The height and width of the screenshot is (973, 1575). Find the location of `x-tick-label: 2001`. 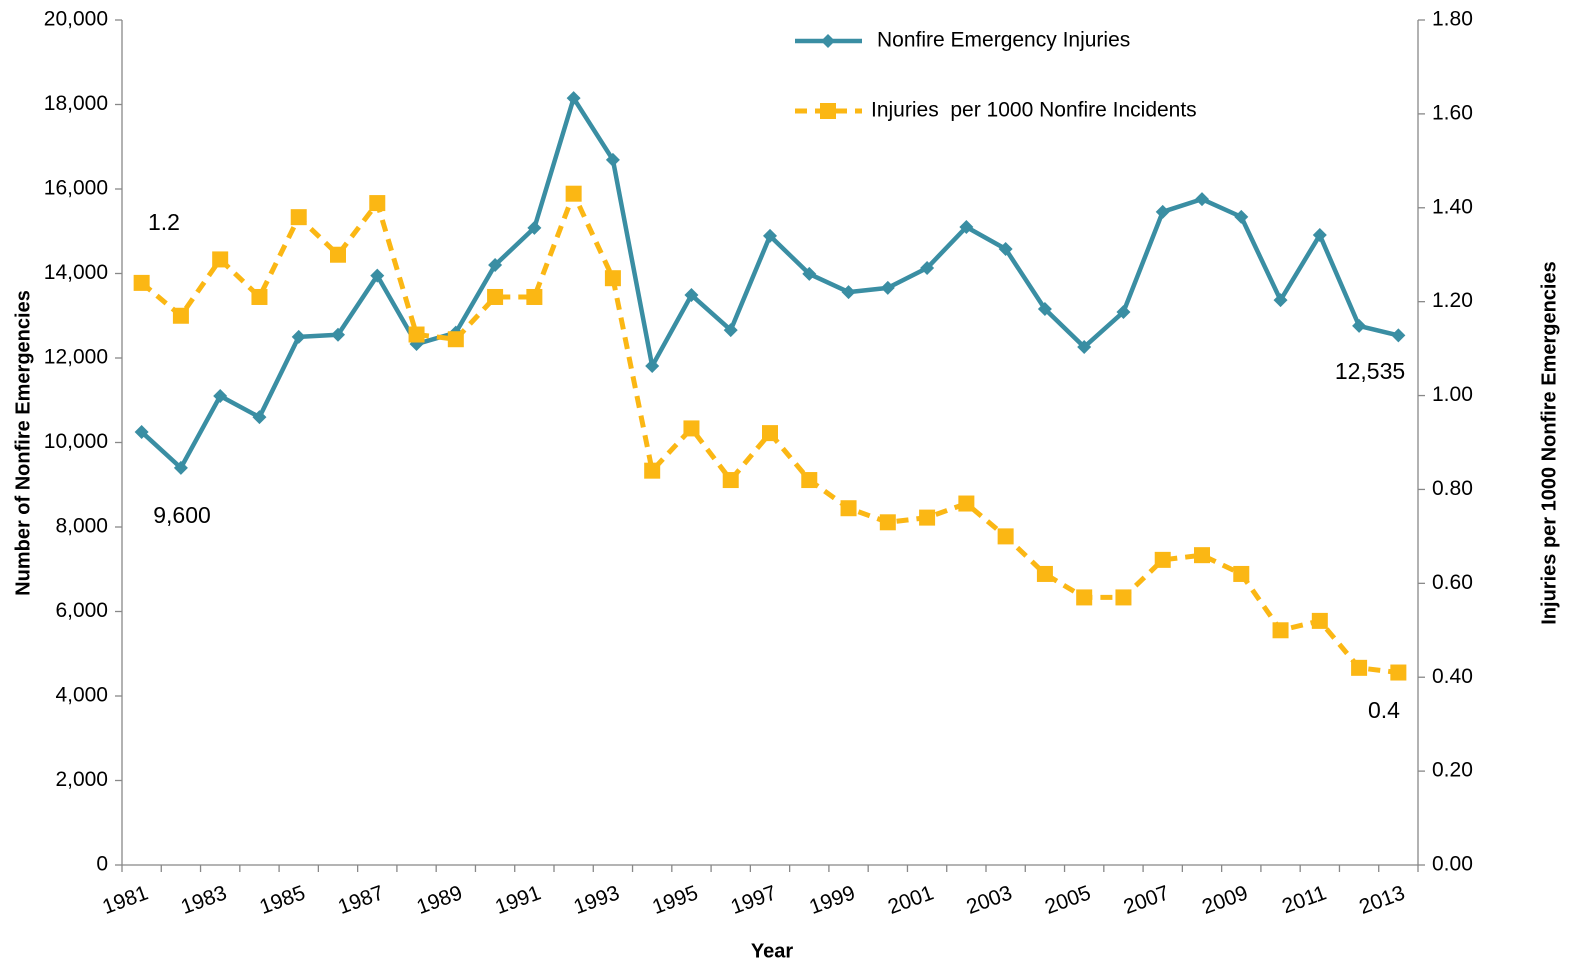

x-tick-label: 2001 is located at coordinates (911, 900).